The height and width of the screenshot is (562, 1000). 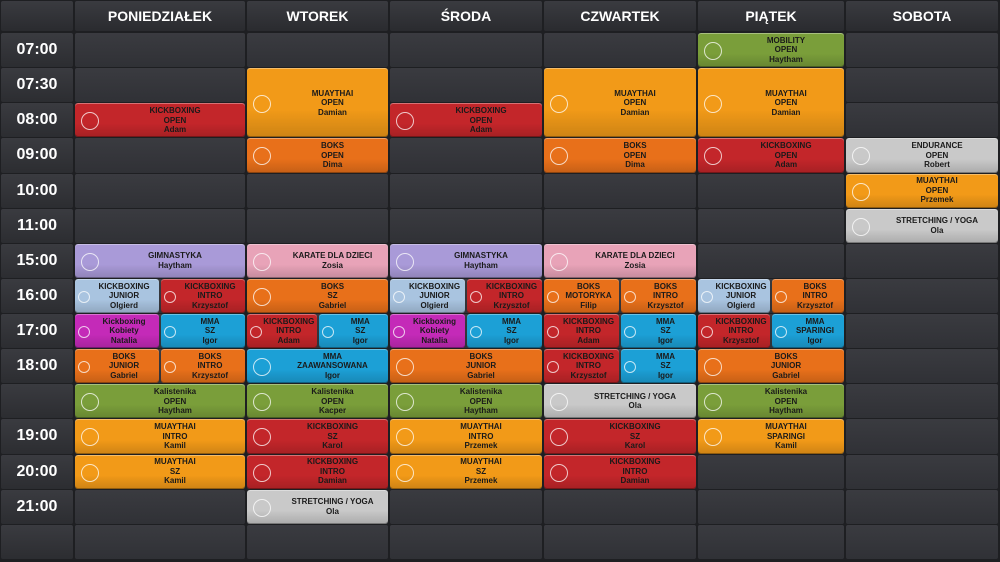 What do you see at coordinates (37, 225) in the screenshot?
I see `time-label: 11:00` at bounding box center [37, 225].